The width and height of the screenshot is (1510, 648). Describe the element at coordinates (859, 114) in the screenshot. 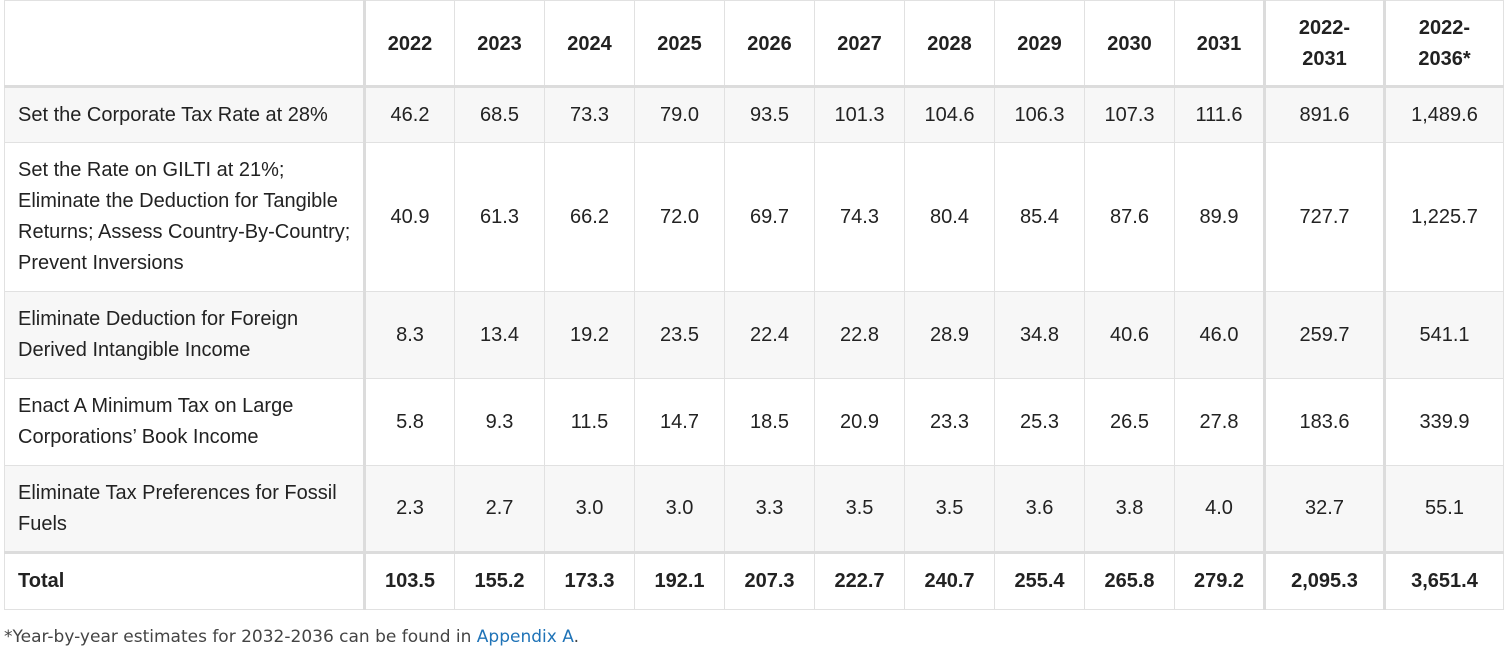

I see `table-cell: 101.3` at that location.